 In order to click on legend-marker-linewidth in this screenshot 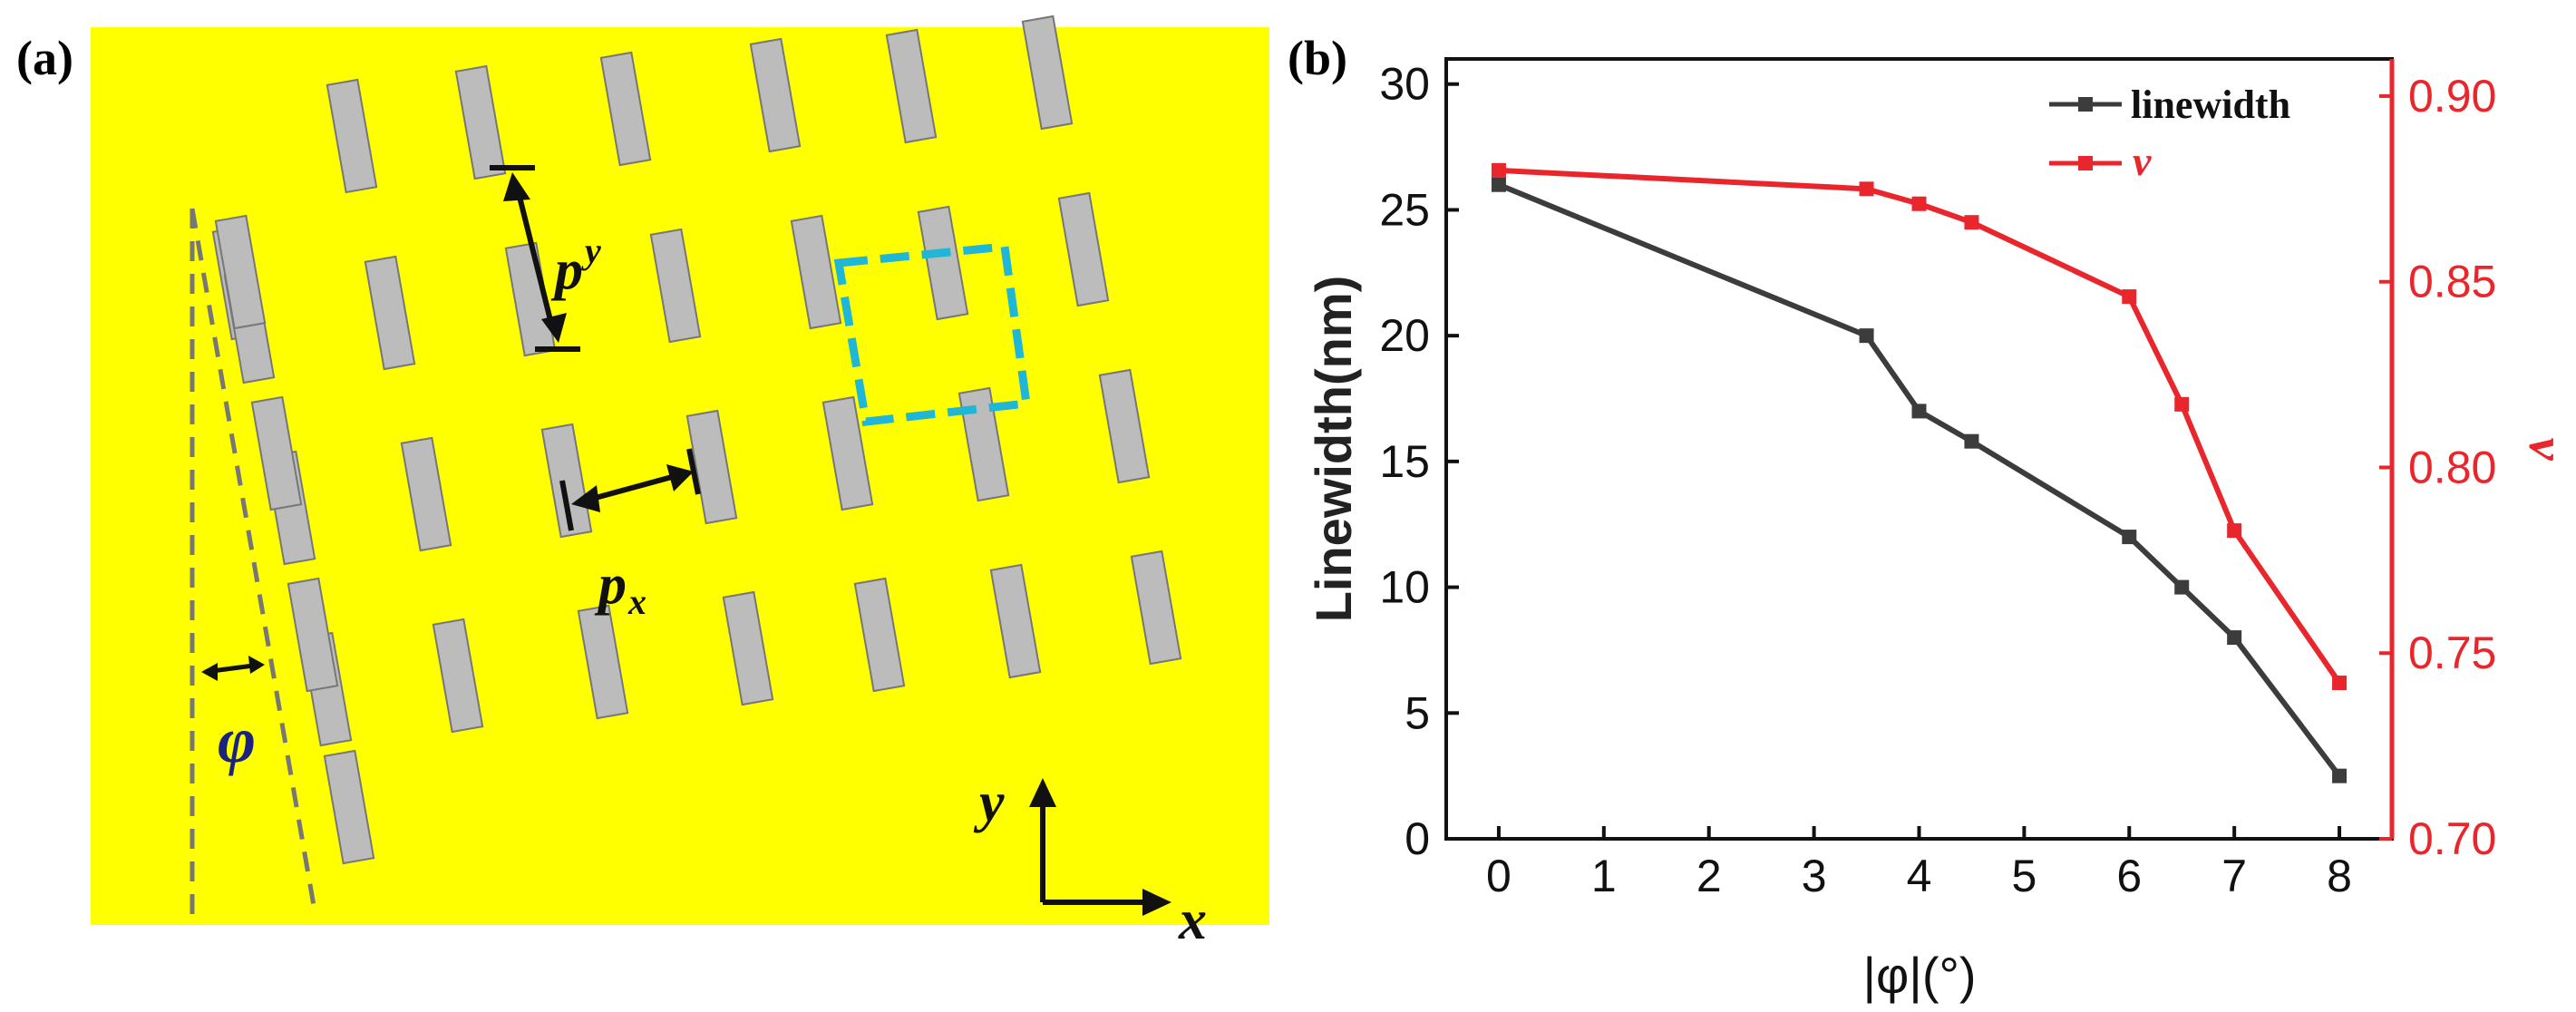, I will do `click(2085, 104)`.